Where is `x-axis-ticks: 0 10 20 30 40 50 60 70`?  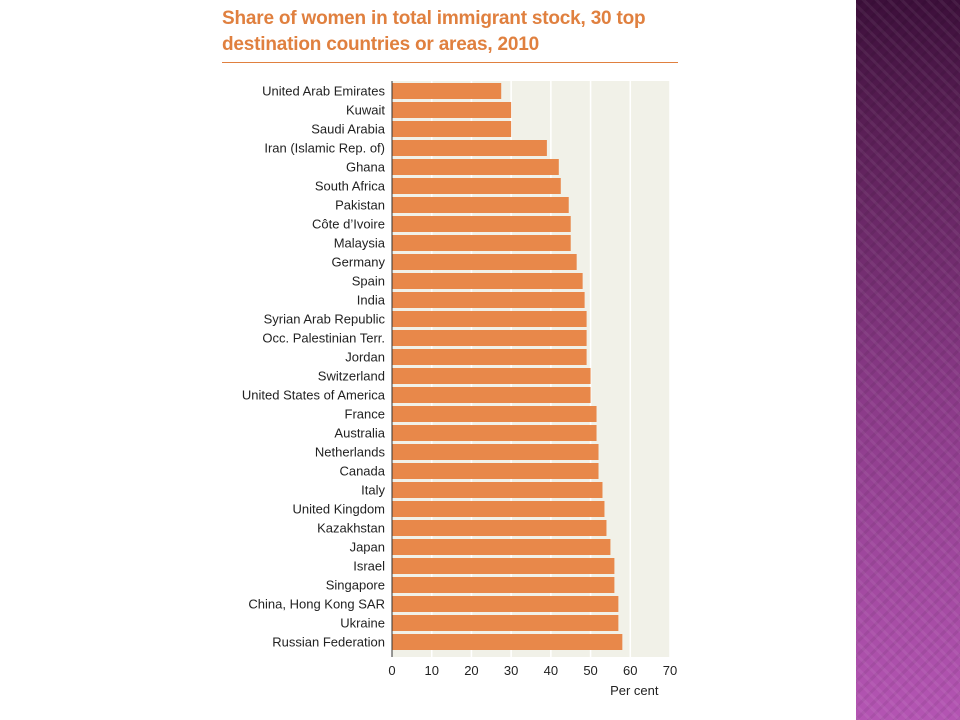 x-axis-ticks: 0 10 20 30 40 50 60 70 is located at coordinates (532, 670).